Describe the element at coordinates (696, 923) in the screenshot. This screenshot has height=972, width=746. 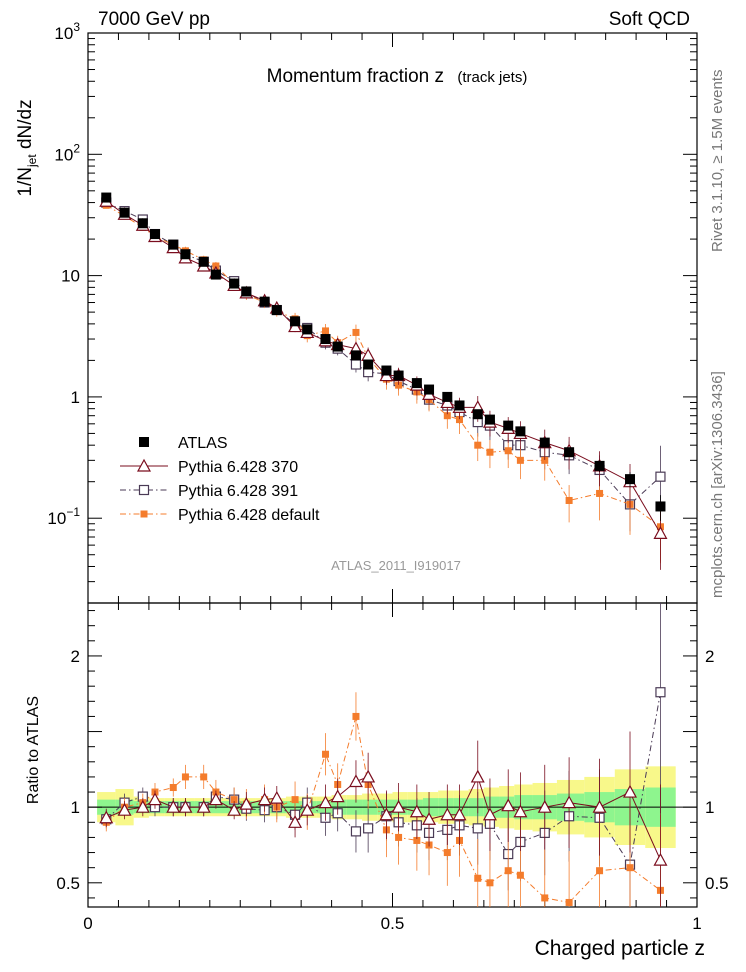
I see `x-tick-label: 1` at that location.